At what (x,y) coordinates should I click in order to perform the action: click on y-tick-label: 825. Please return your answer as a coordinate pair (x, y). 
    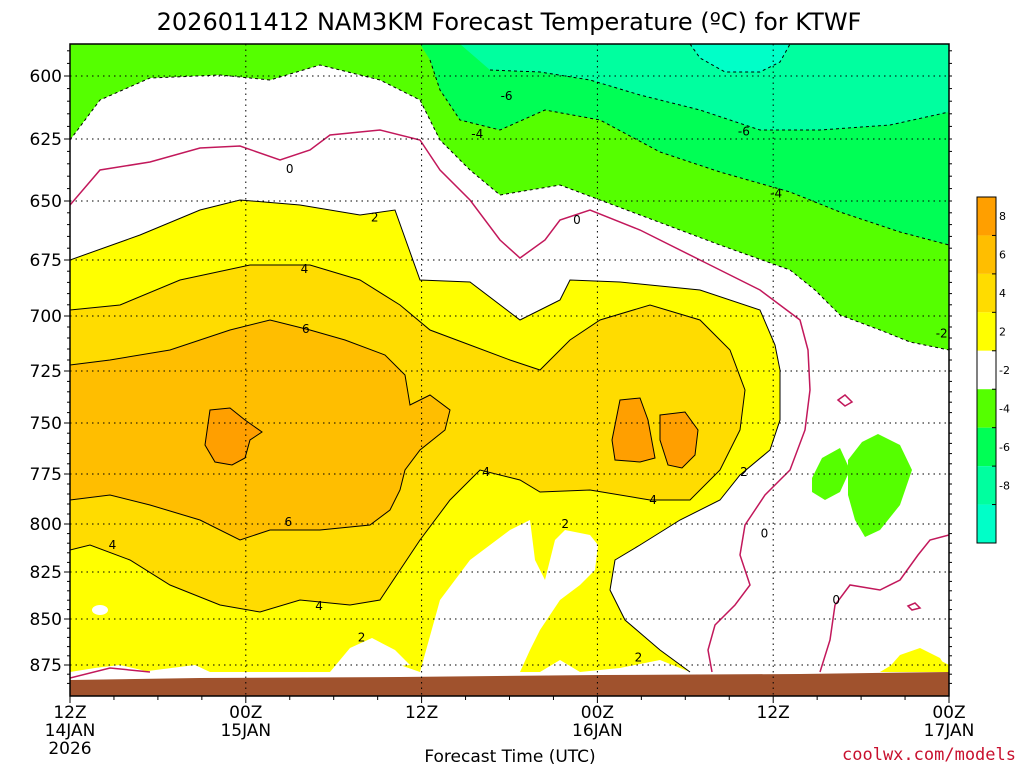
    Looking at the image, I should click on (46, 573).